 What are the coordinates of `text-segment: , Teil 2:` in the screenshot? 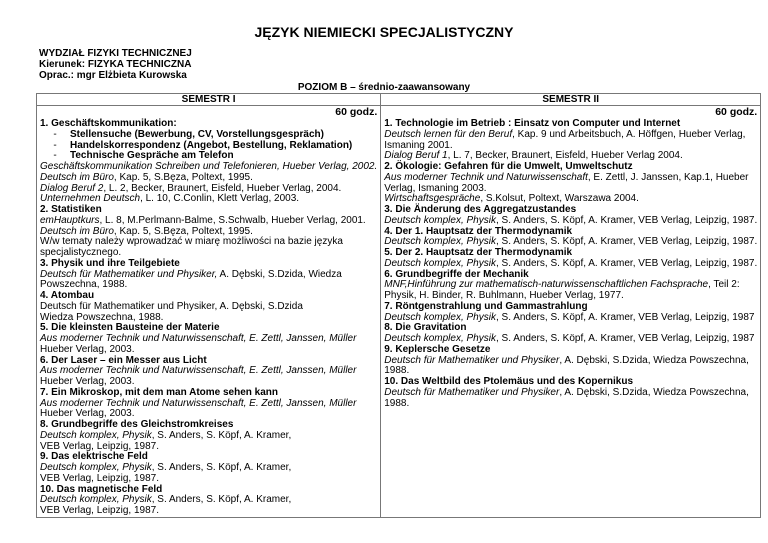 It's located at (724, 285).